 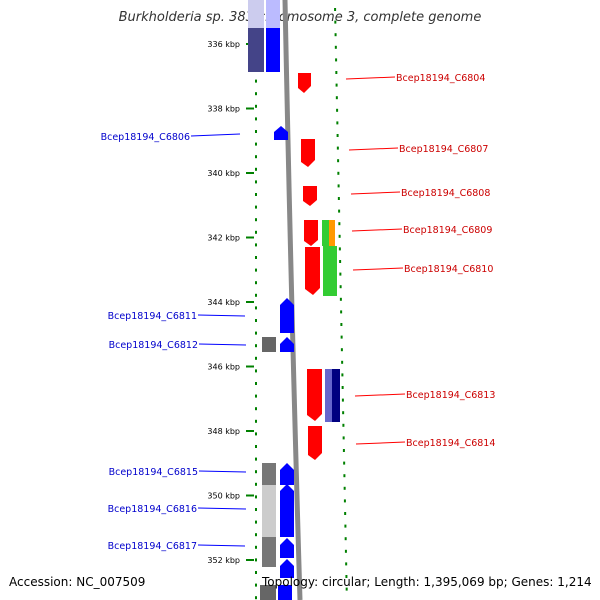 I want to click on gene-label-forward: Bcep18194_C6804, so click(x=440, y=78).